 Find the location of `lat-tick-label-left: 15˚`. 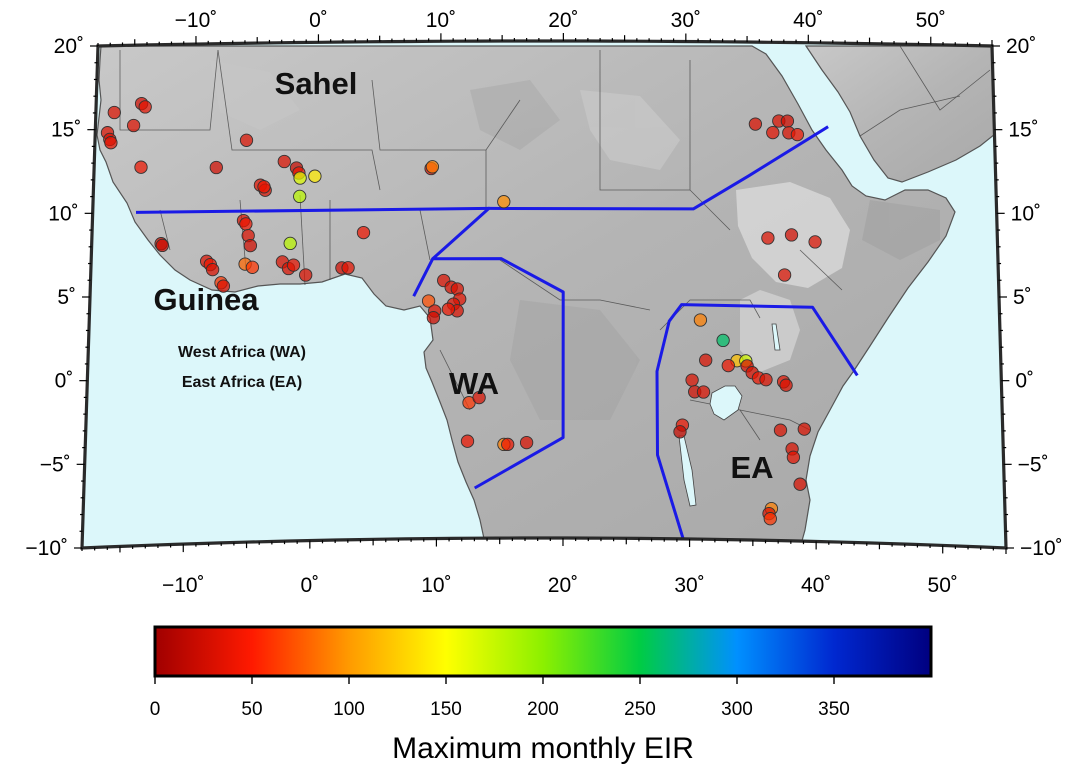

lat-tick-label-left: 15˚ is located at coordinates (66, 130).